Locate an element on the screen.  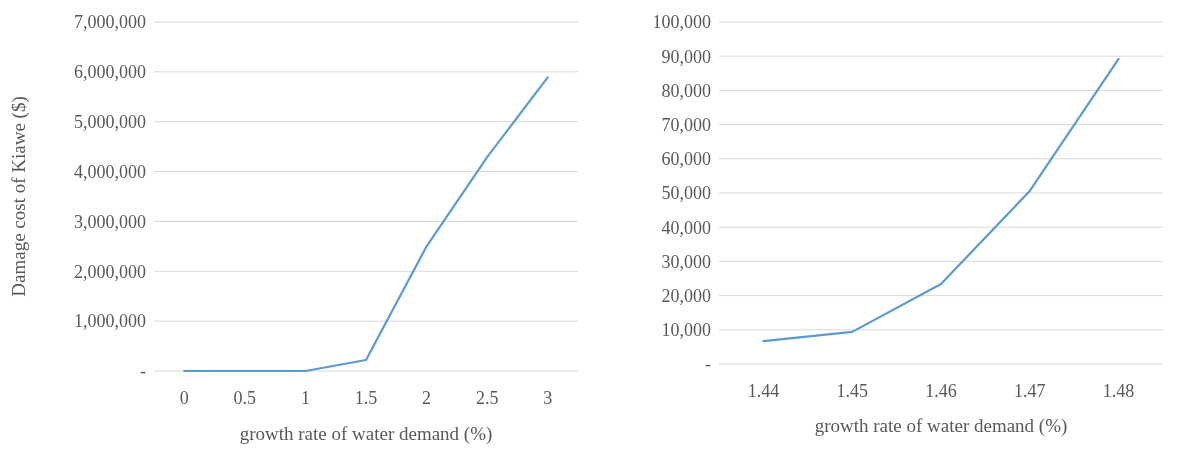
x-tick-label: 1.47 is located at coordinates (1030, 391).